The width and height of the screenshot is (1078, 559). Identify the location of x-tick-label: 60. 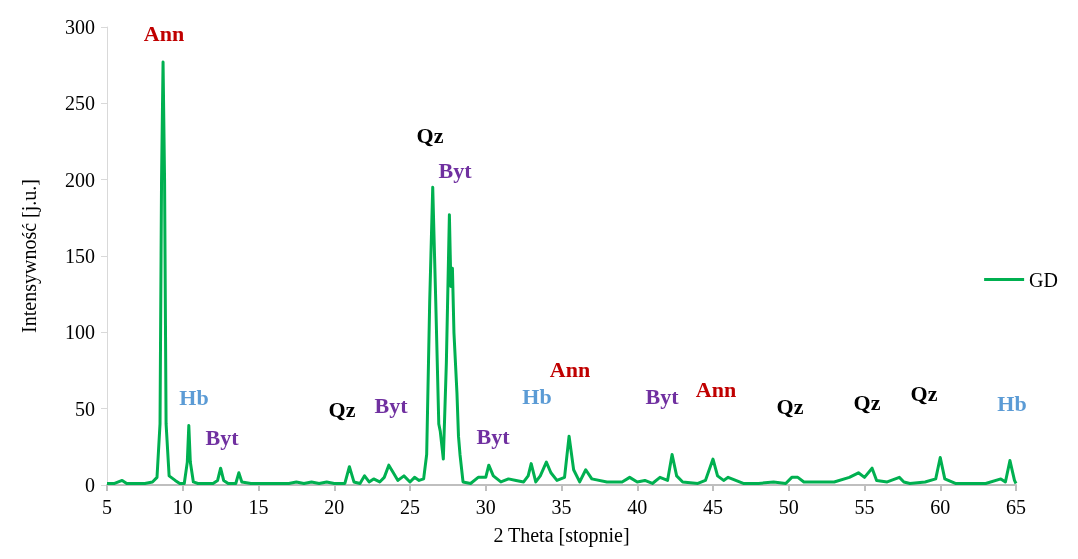
(940, 507).